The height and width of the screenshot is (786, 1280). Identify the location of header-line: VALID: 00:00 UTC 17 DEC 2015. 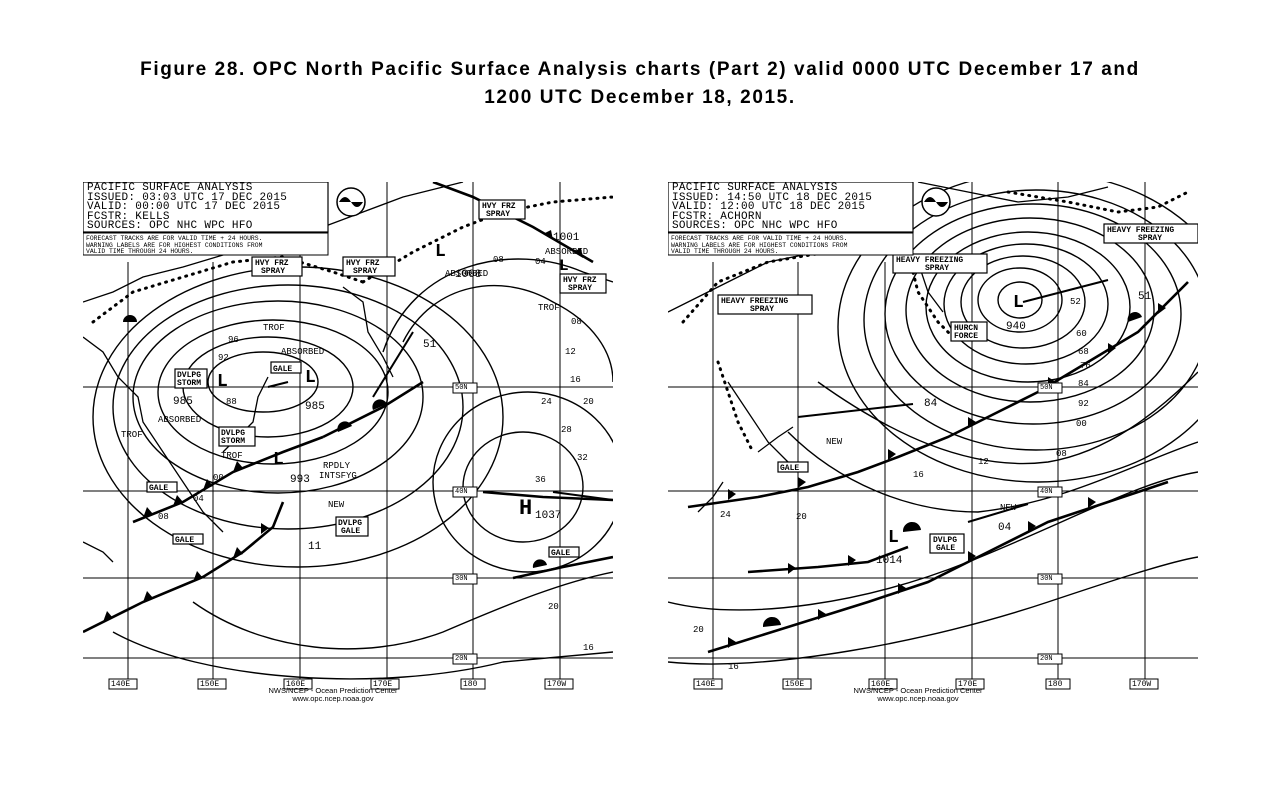
(184, 207).